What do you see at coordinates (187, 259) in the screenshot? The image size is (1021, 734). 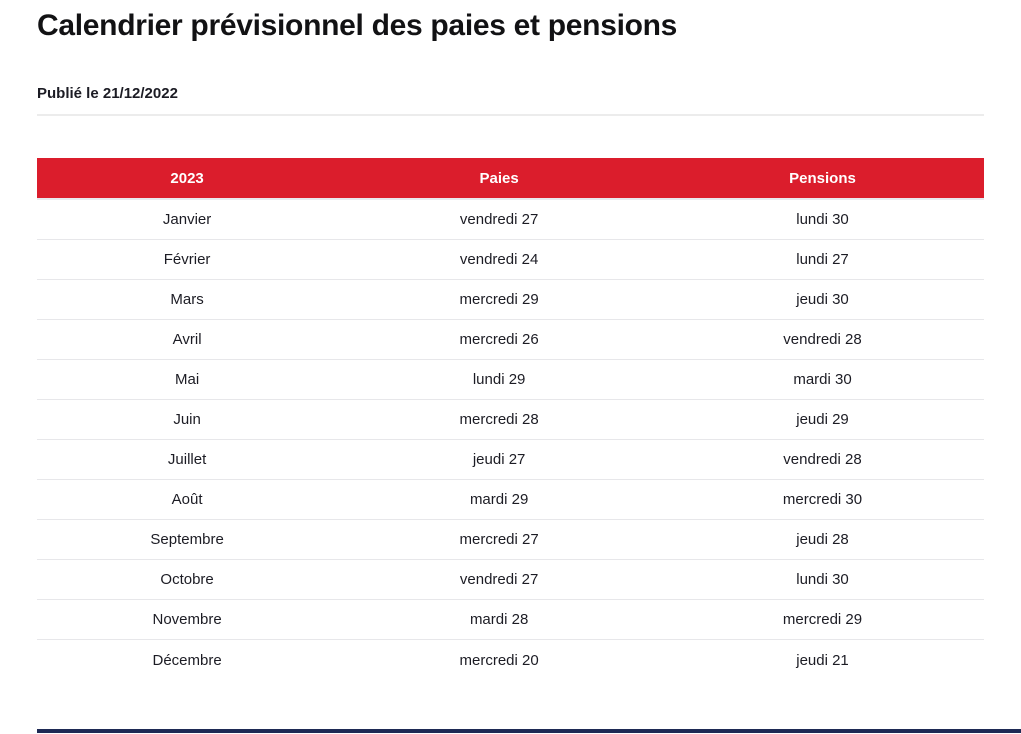 I see `cell-month: Février` at bounding box center [187, 259].